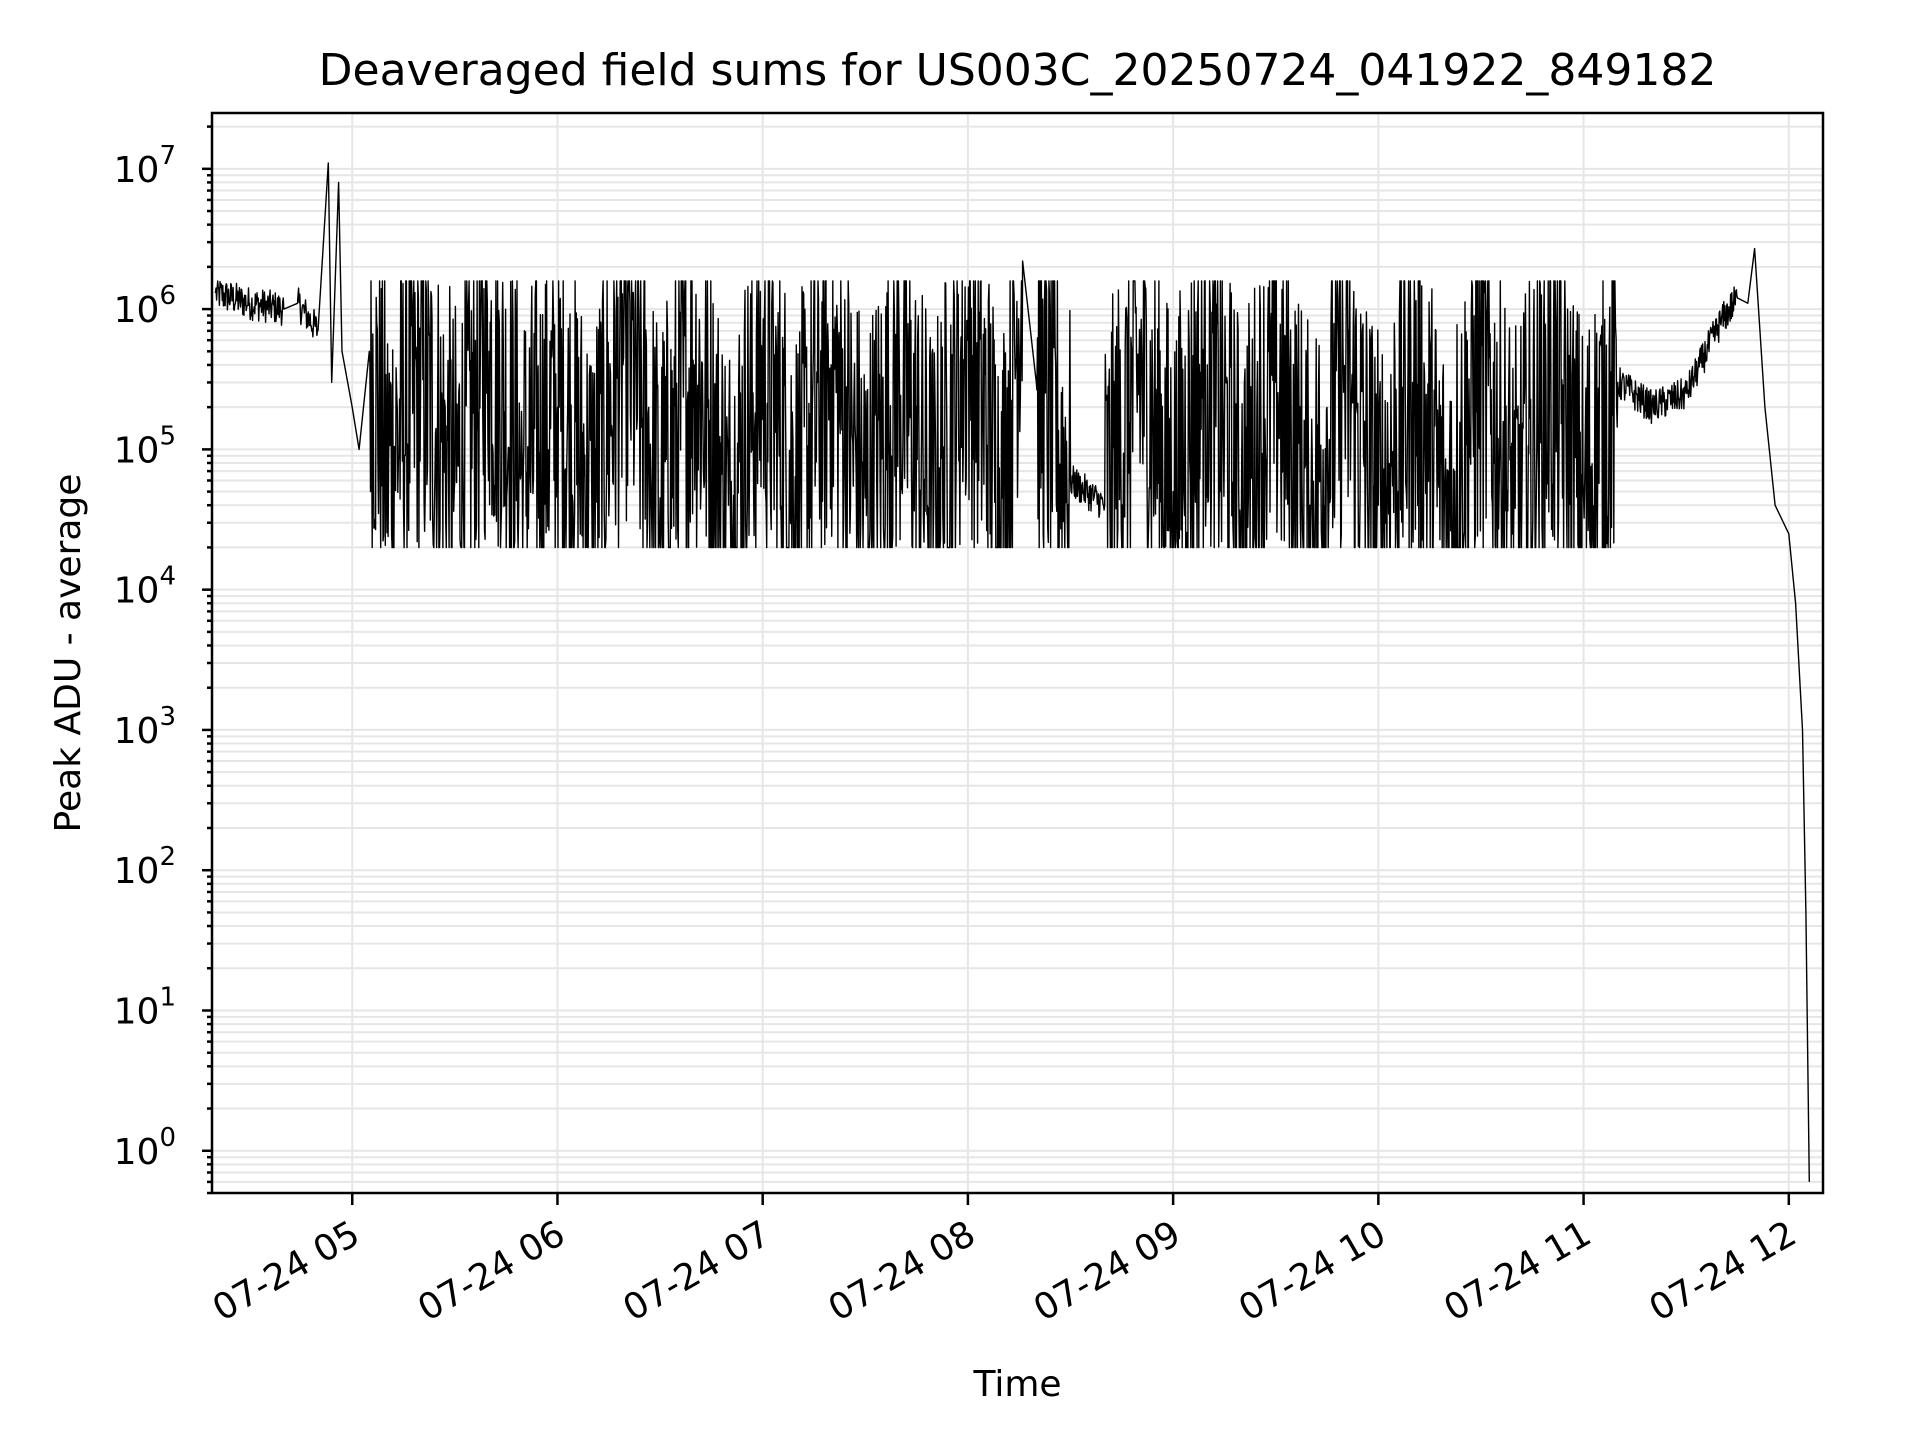 The image size is (1920, 1440). I want to click on y-tick-label: 10⁰, so click(145, 1148).